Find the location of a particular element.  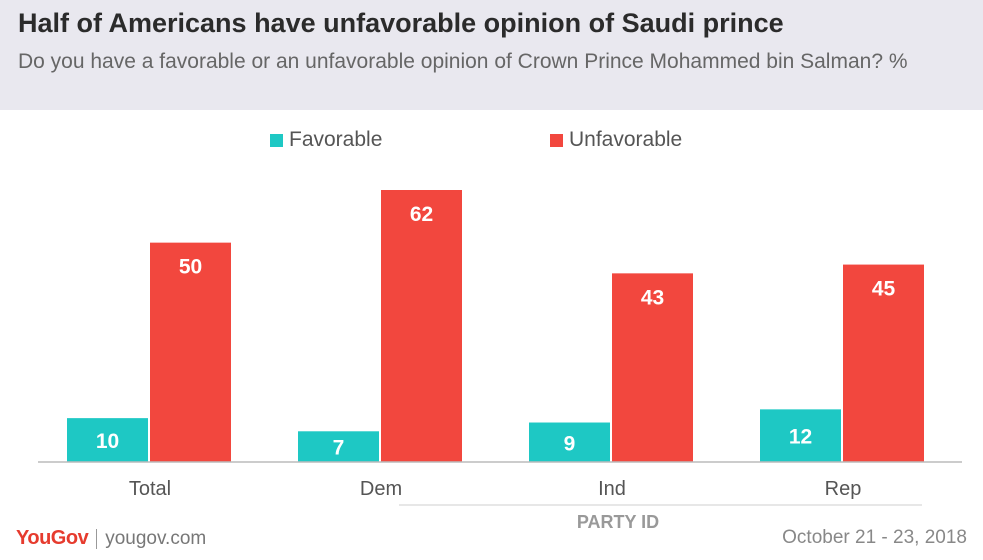

bar-favorable-rep is located at coordinates (800, 435).